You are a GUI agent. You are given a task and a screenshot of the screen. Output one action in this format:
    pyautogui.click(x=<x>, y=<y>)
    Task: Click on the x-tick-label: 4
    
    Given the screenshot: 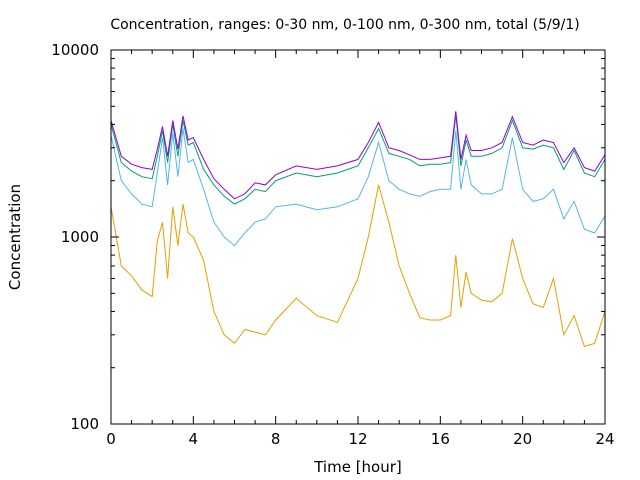 What is the action you would take?
    pyautogui.click(x=194, y=439)
    